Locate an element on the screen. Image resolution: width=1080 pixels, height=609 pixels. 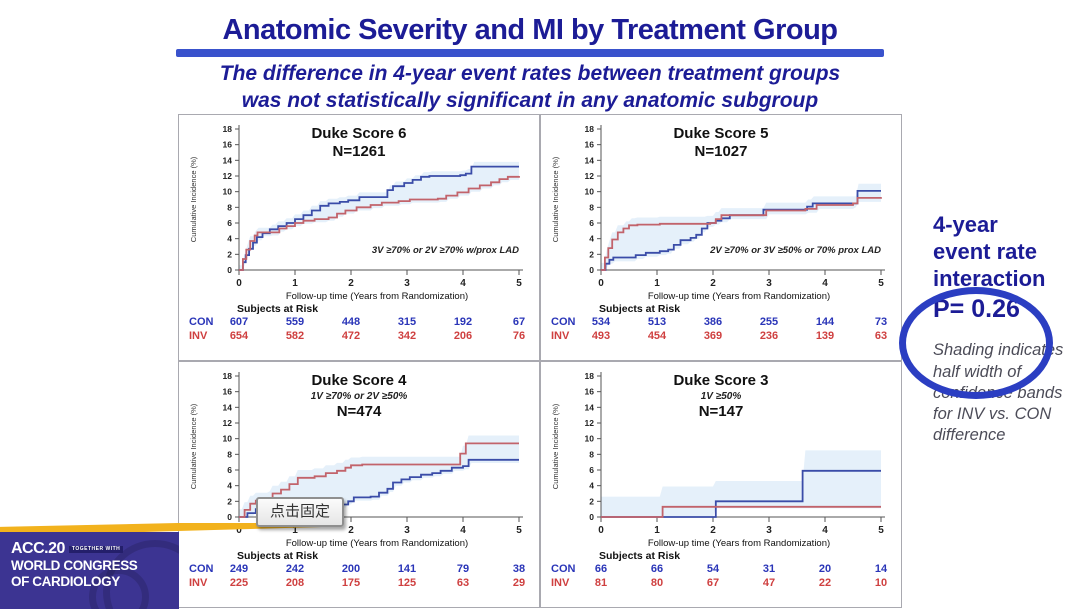
risk-con-value: 242 is located at coordinates (295, 569).